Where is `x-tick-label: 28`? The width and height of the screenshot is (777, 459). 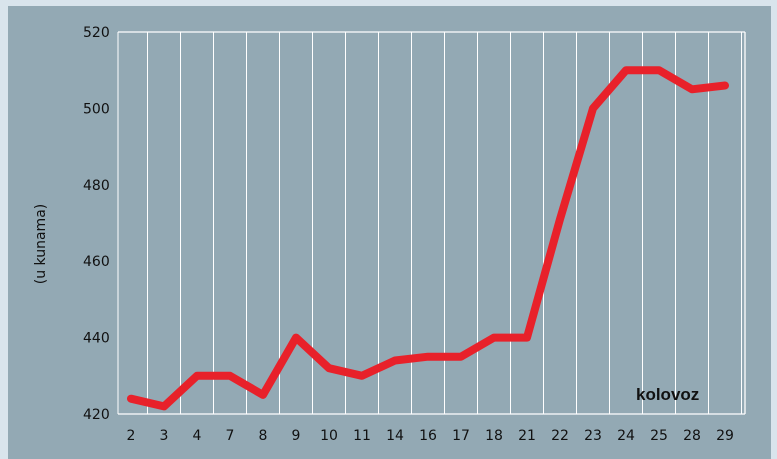
x-tick-label: 28 is located at coordinates (692, 436).